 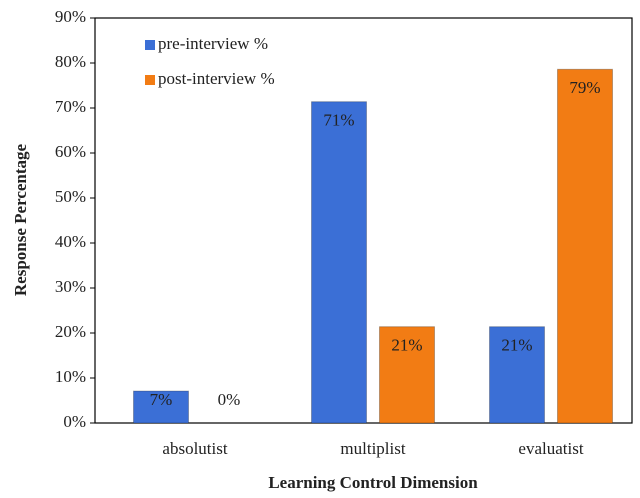 I want to click on y-tick-label: 10%, so click(x=70, y=376).